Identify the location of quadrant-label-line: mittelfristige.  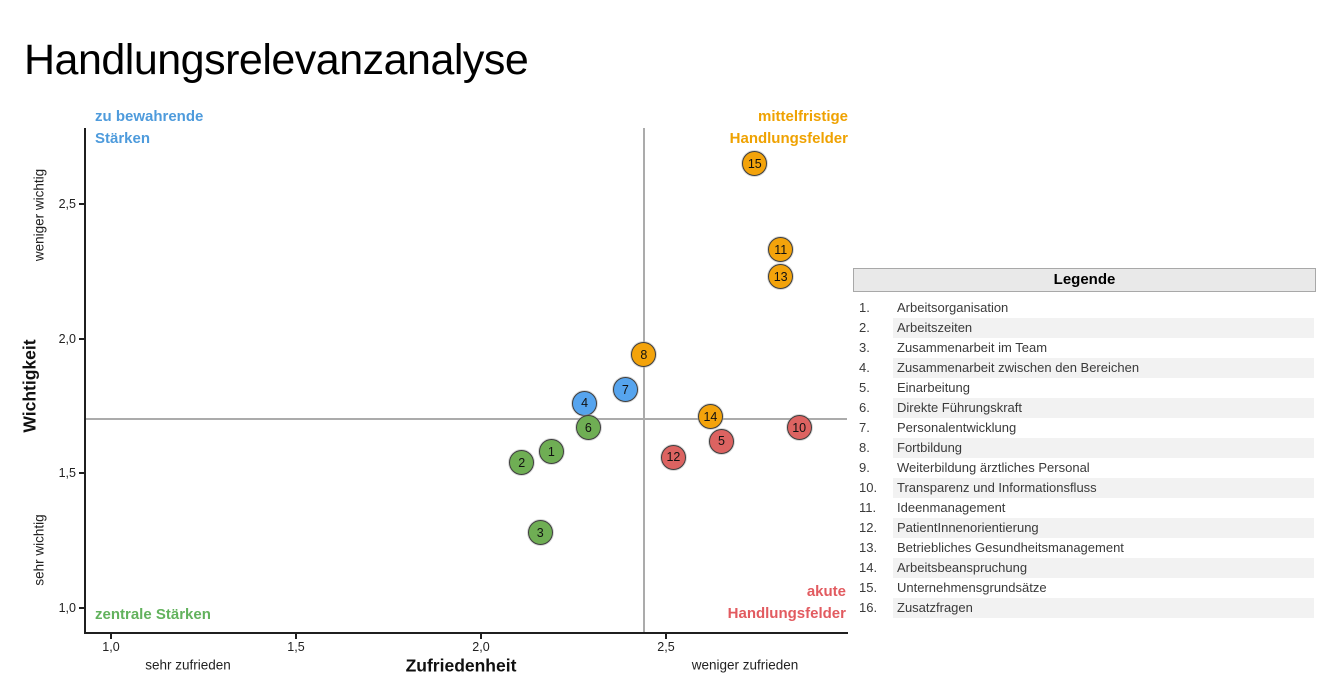
(802, 116).